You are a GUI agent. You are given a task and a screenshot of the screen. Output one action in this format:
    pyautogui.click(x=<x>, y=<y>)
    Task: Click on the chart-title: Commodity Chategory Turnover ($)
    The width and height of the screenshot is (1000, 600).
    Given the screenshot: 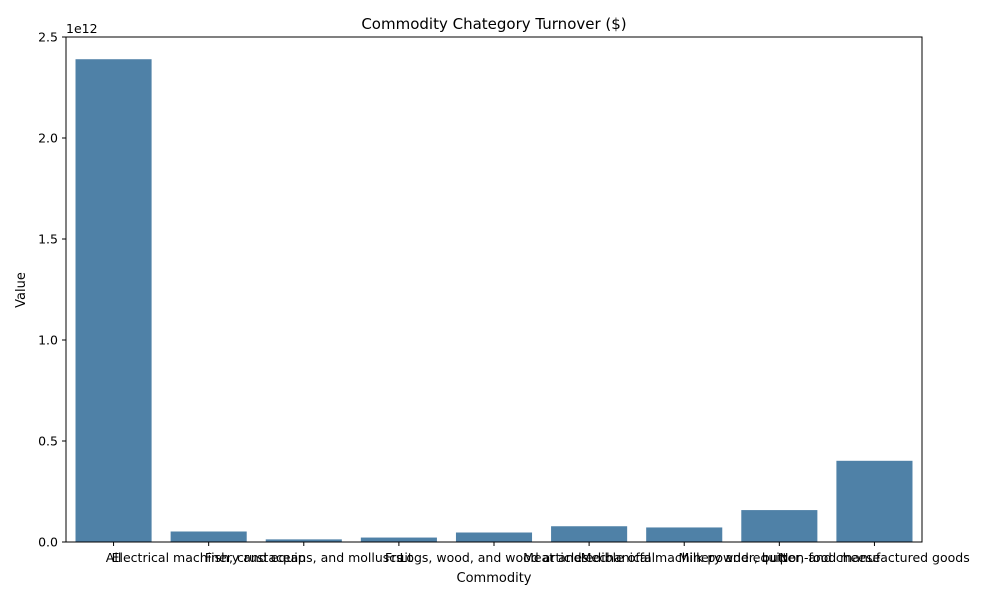 What is the action you would take?
    pyautogui.click(x=493, y=24)
    